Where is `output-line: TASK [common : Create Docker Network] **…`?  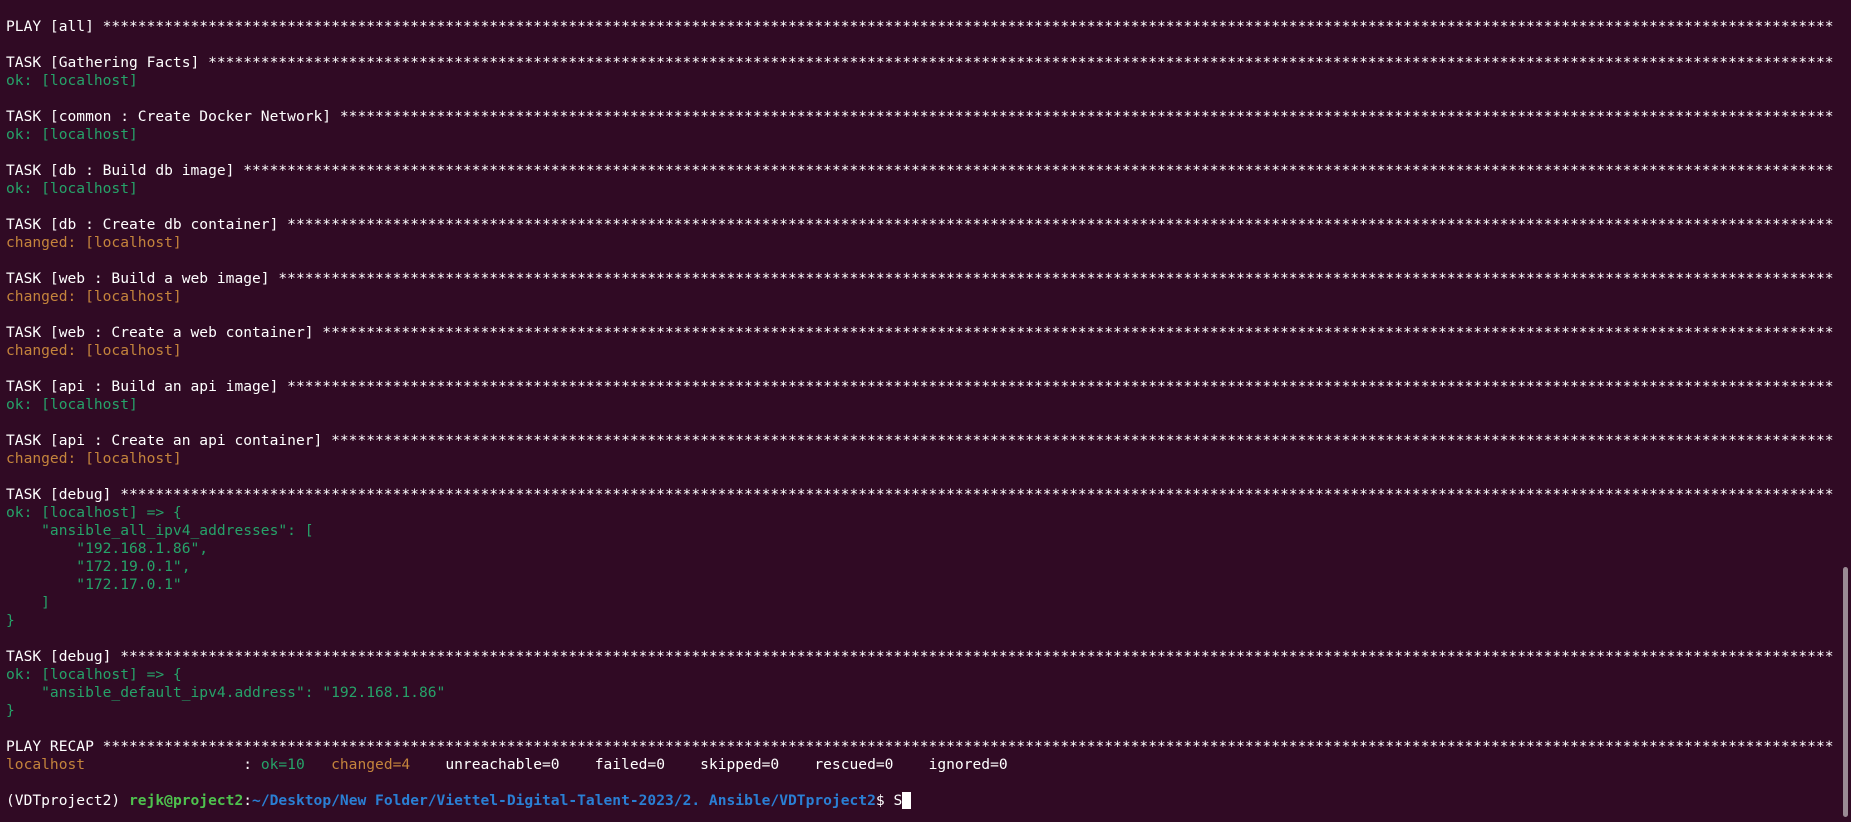 output-line: TASK [common : Create Docker Network] **… is located at coordinates (920, 117).